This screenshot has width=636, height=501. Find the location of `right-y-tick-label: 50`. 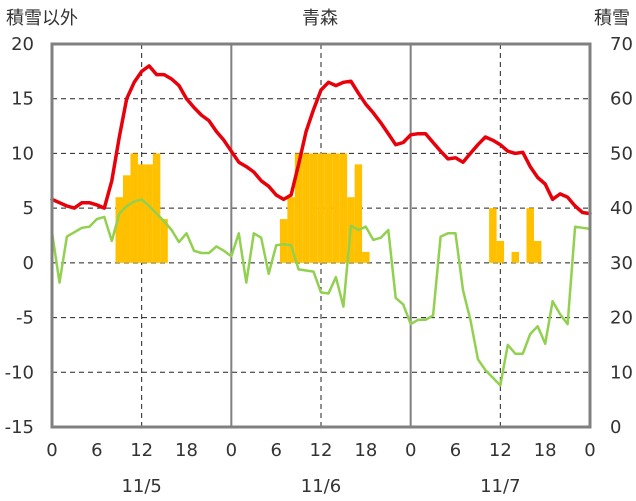

right-y-tick-label: 50 is located at coordinates (621, 153).